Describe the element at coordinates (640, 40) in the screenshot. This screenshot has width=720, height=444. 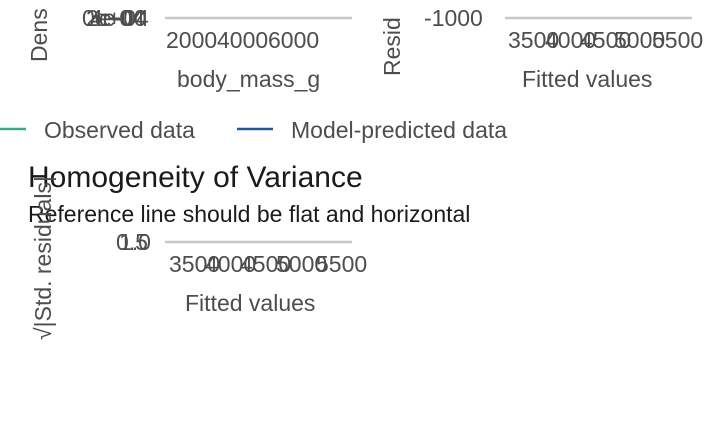
I see `linearity-x-tick-3: 5000` at that location.